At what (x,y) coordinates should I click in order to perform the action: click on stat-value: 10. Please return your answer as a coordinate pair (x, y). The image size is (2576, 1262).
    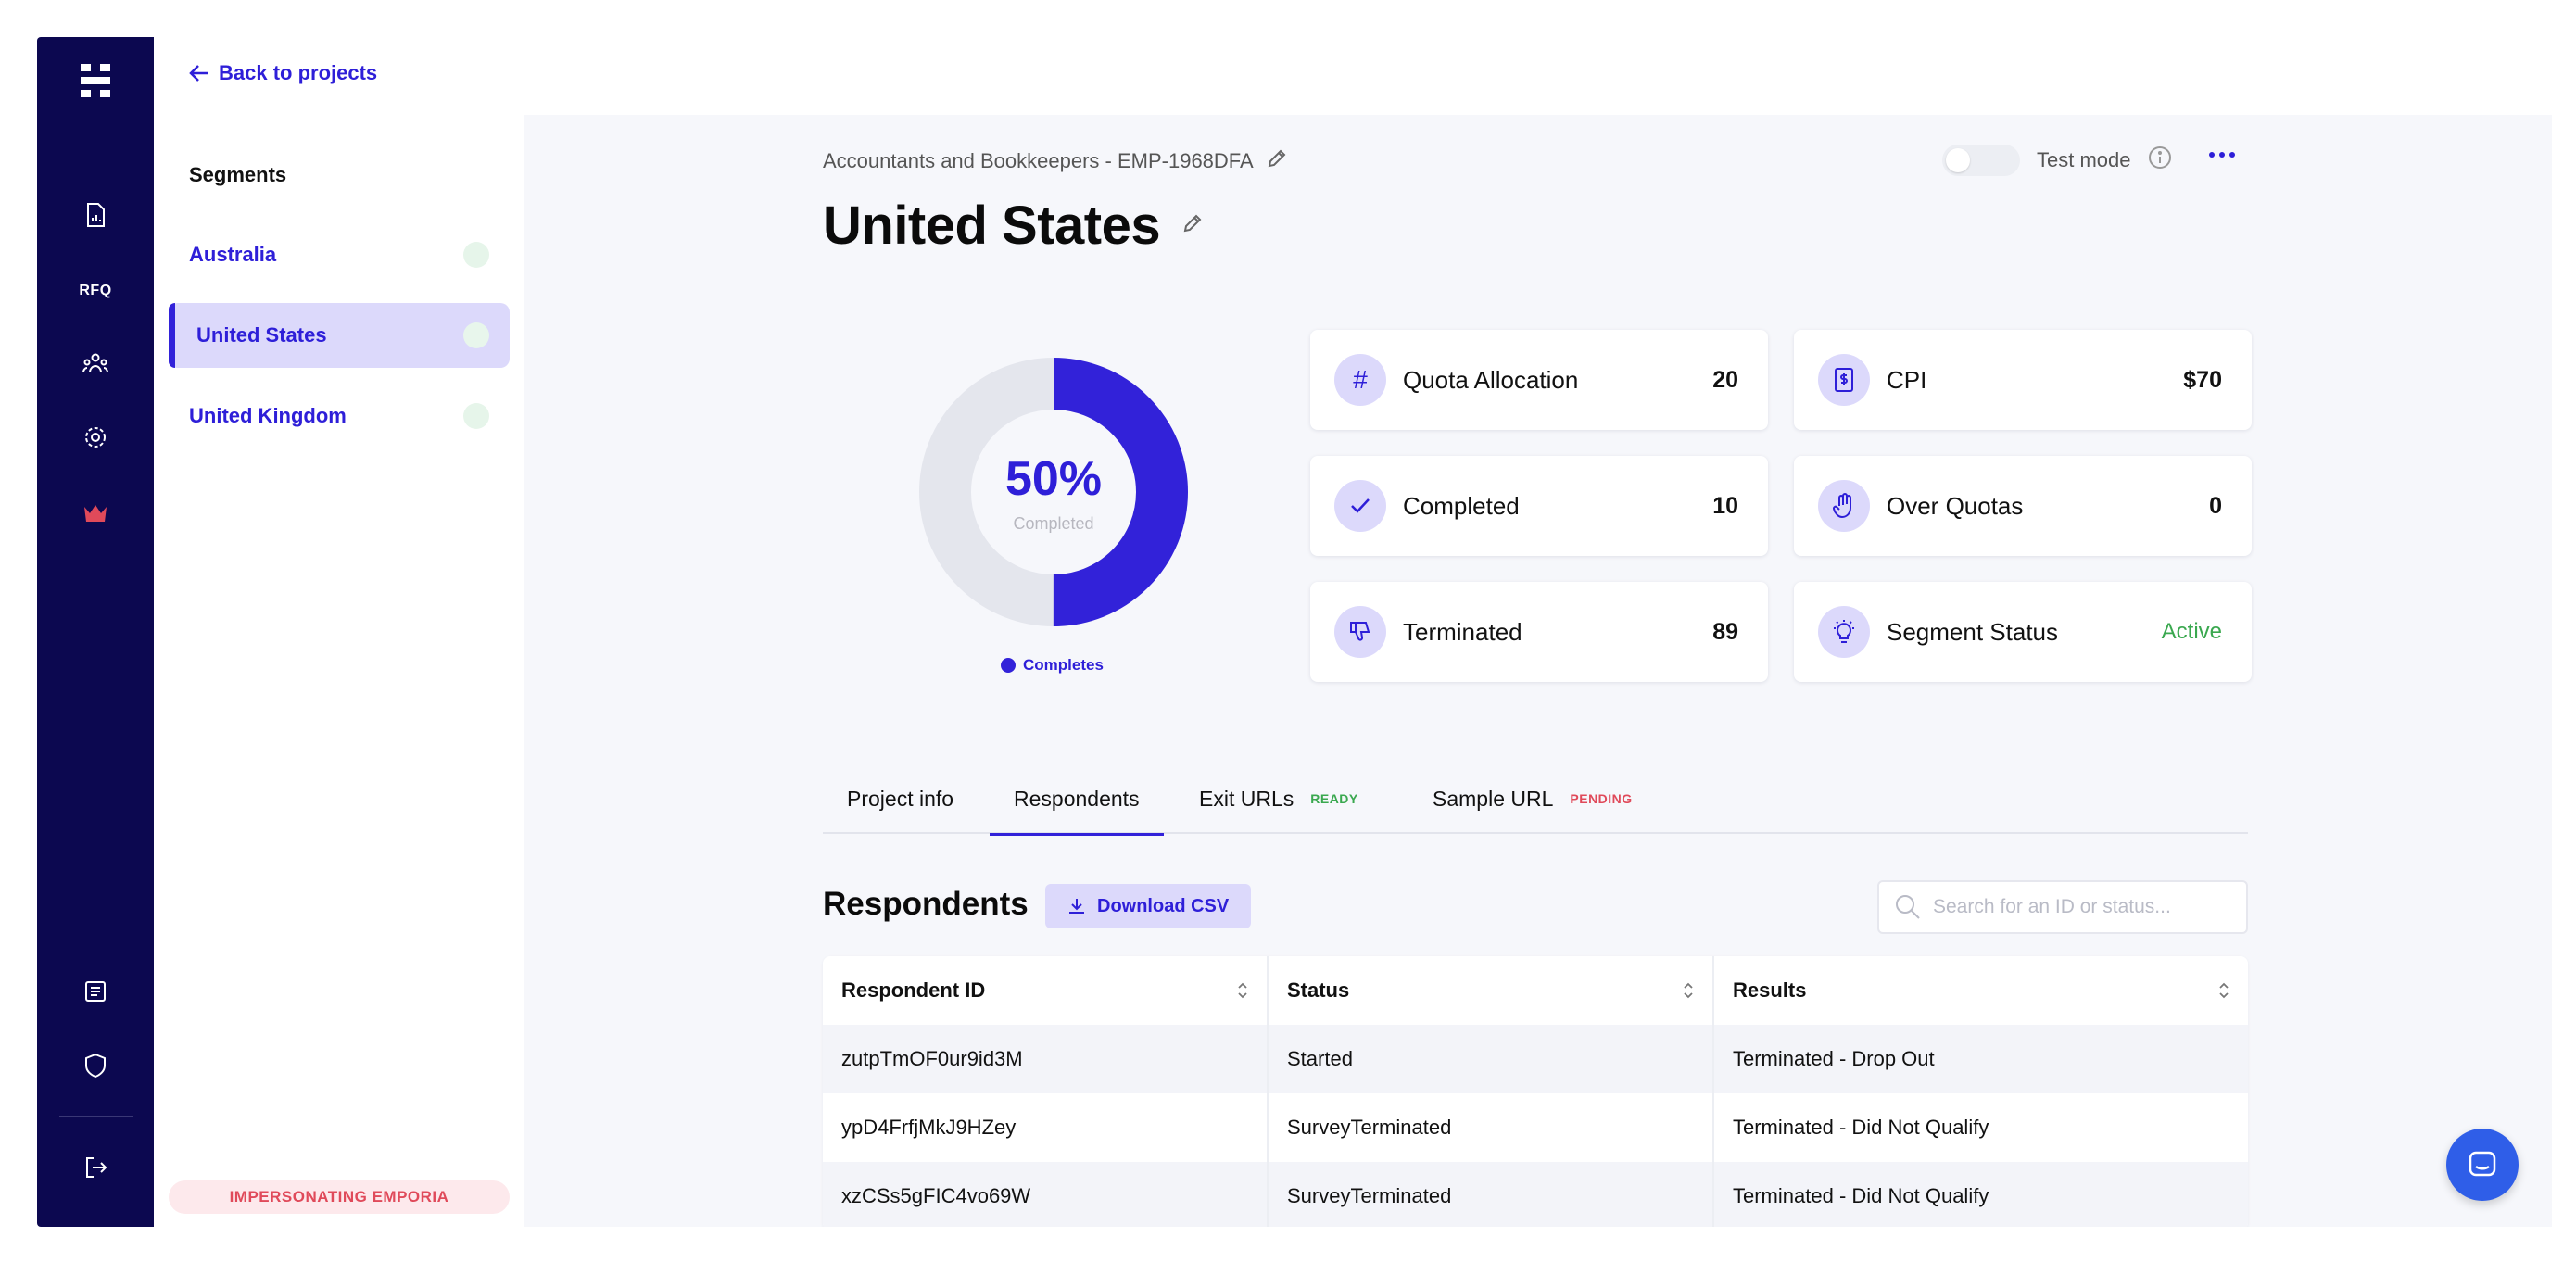
    Looking at the image, I should click on (1725, 505).